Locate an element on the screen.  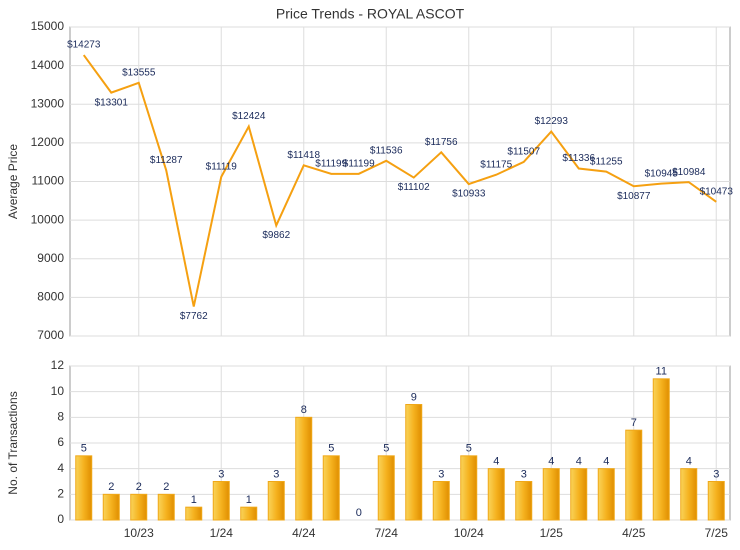
value-label: $10473 is located at coordinates (717, 191).